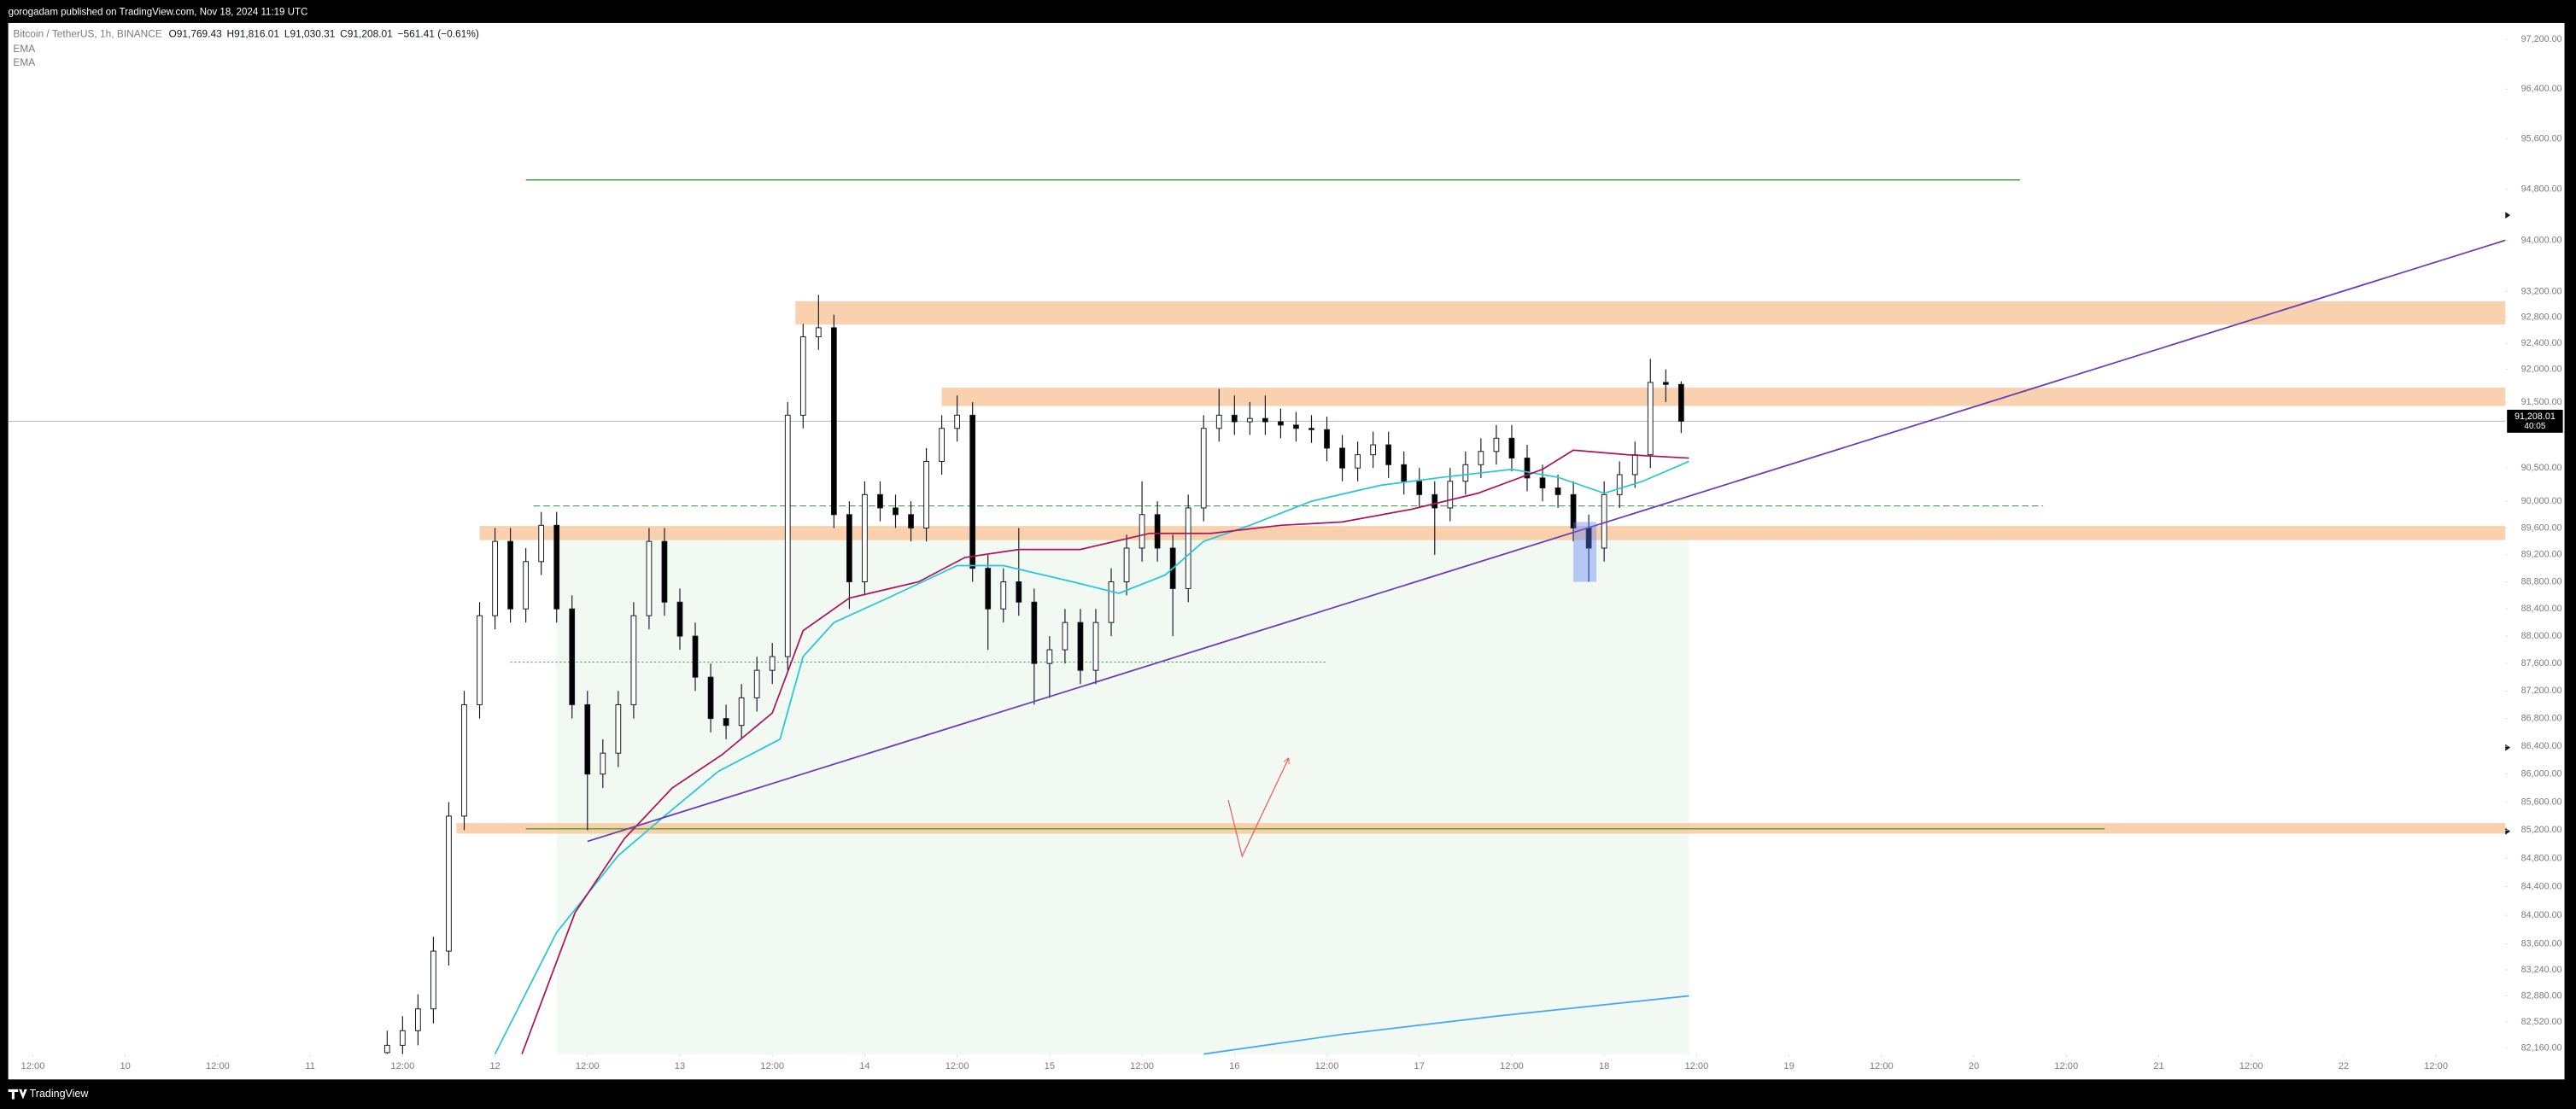 This screenshot has width=2576, height=1109. I want to click on y-tick-label: 86,800.00, so click(2541, 718).